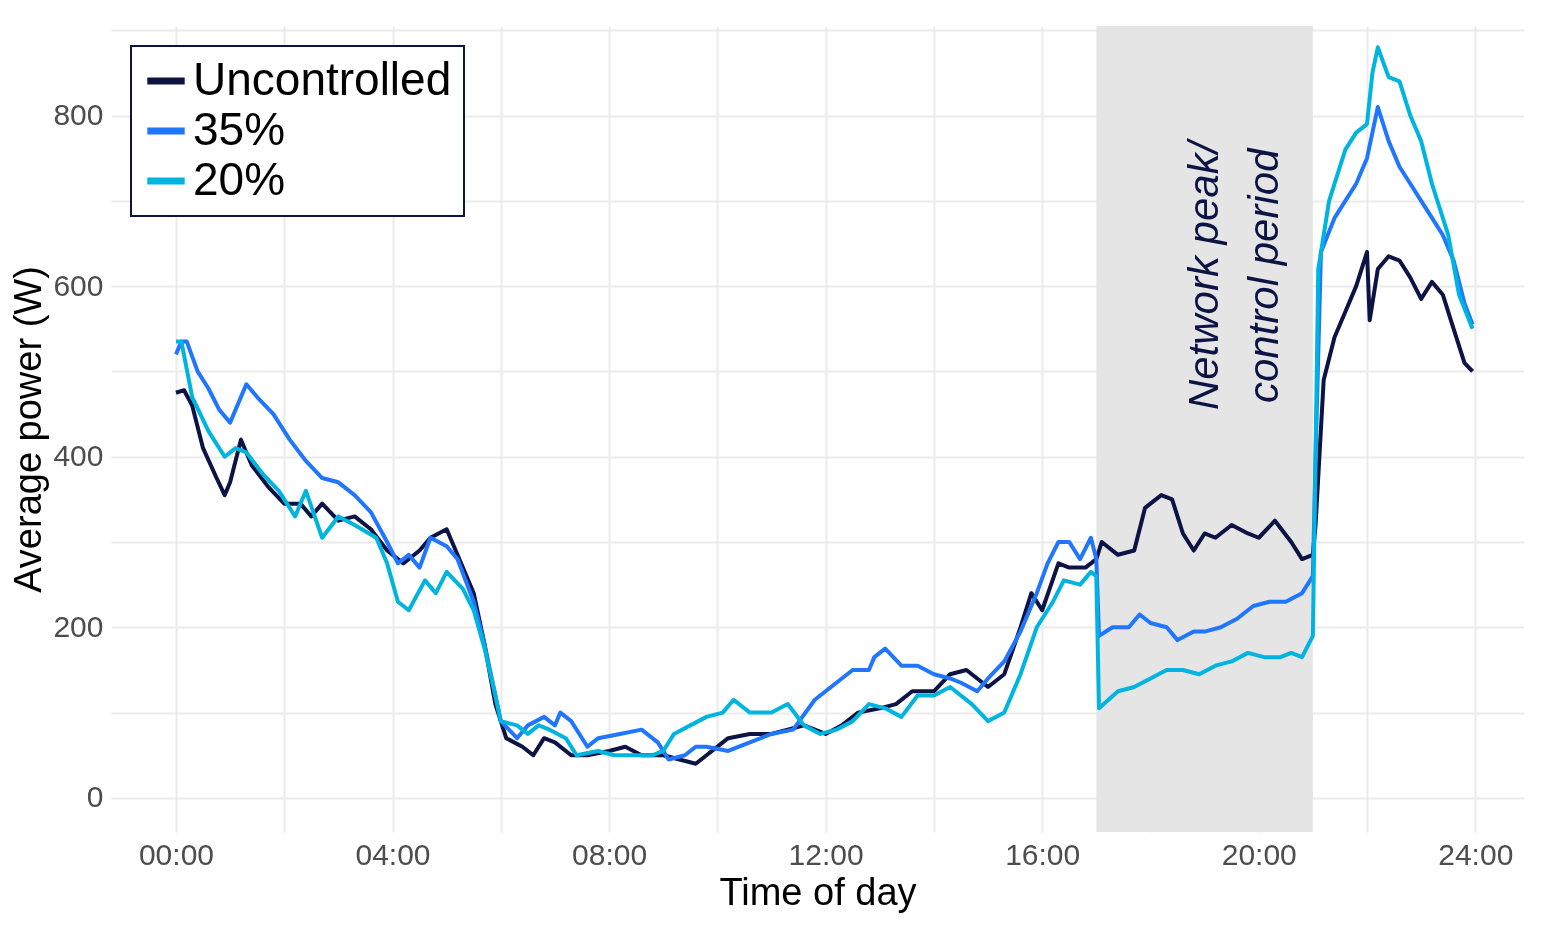 The height and width of the screenshot is (937, 1564). I want to click on legend-label: Uncontrolled, so click(322, 79).